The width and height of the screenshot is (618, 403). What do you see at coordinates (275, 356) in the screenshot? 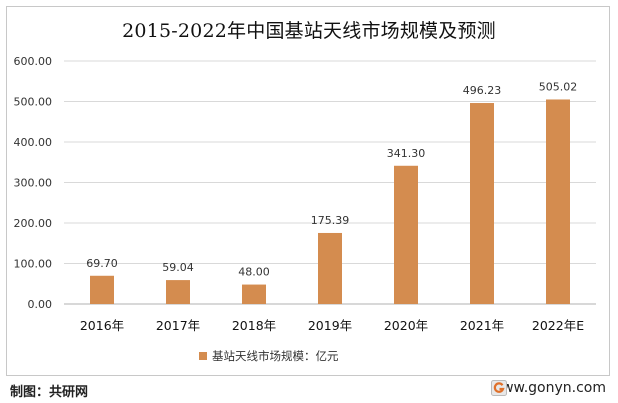
I see `legend-label: 基站天线市场规模：亿元` at bounding box center [275, 356].